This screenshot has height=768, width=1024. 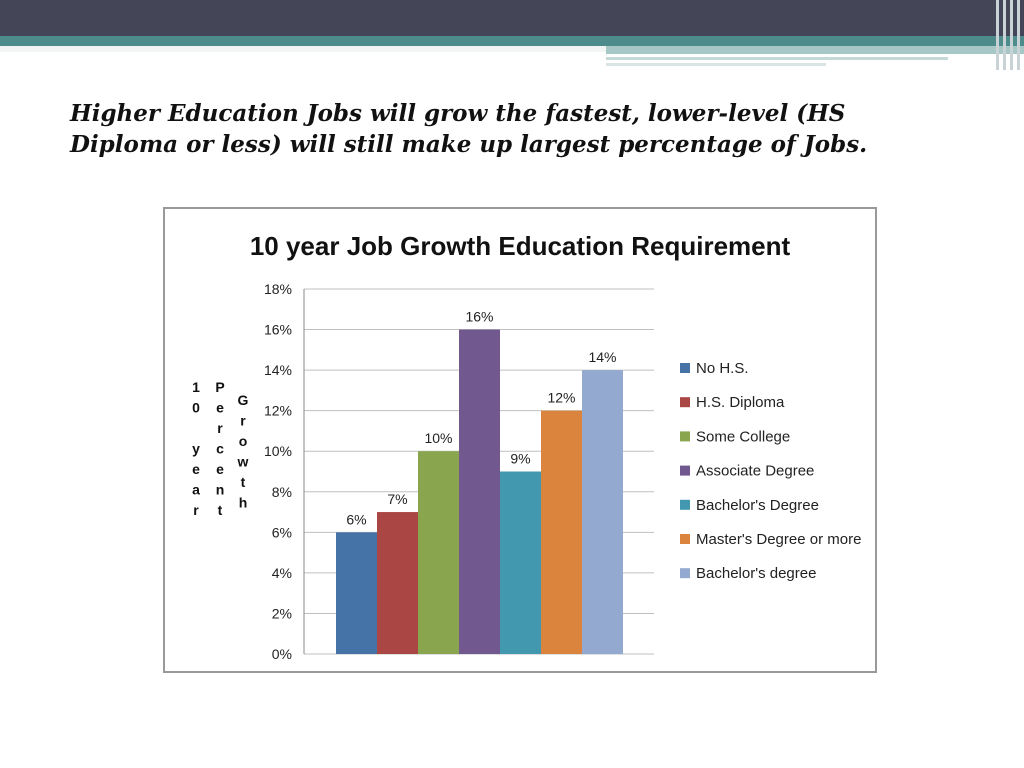 What do you see at coordinates (243, 441) in the screenshot?
I see `y-axis-label-char: o` at bounding box center [243, 441].